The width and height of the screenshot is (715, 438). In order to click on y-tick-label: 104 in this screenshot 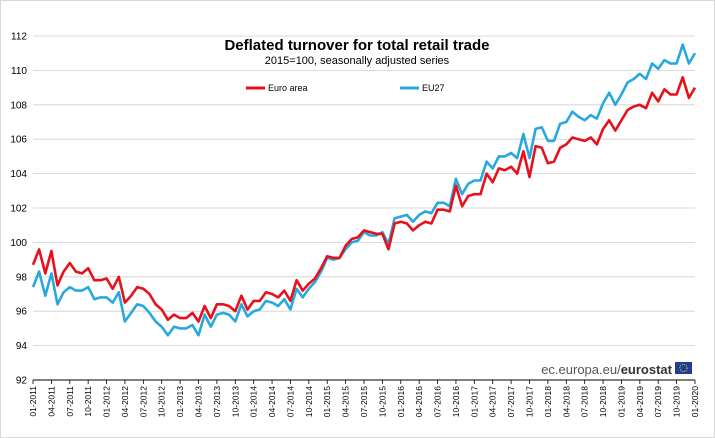, I will do `click(18, 174)`.